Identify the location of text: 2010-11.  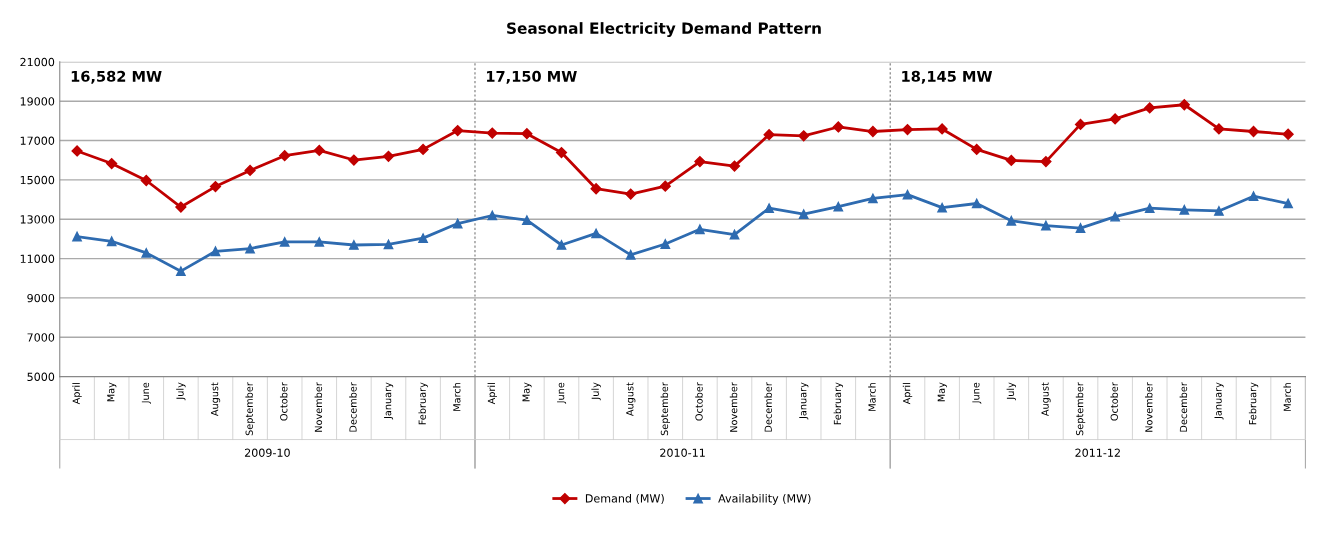
(682, 452).